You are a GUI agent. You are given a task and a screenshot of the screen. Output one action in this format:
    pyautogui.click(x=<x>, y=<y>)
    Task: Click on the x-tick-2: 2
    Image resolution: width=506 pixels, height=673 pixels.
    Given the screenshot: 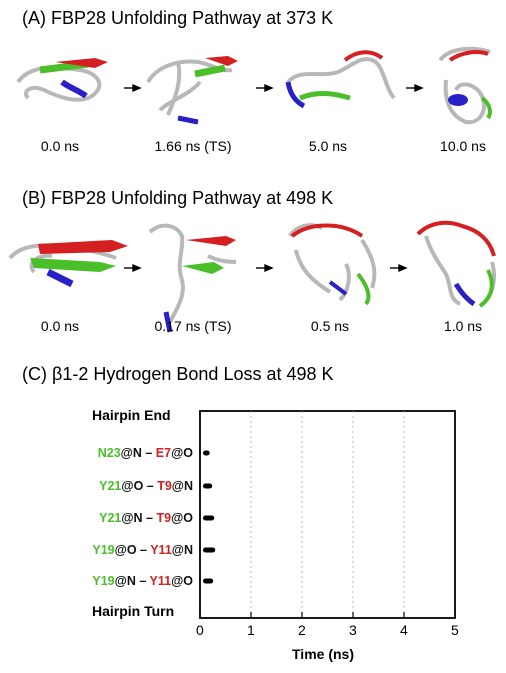 What is the action you would take?
    pyautogui.click(x=302, y=630)
    